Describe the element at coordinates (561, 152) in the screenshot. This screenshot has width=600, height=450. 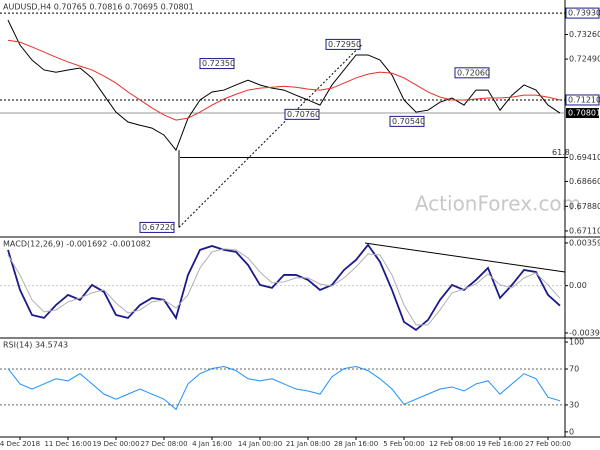
I see `fib-label: 61.8` at that location.